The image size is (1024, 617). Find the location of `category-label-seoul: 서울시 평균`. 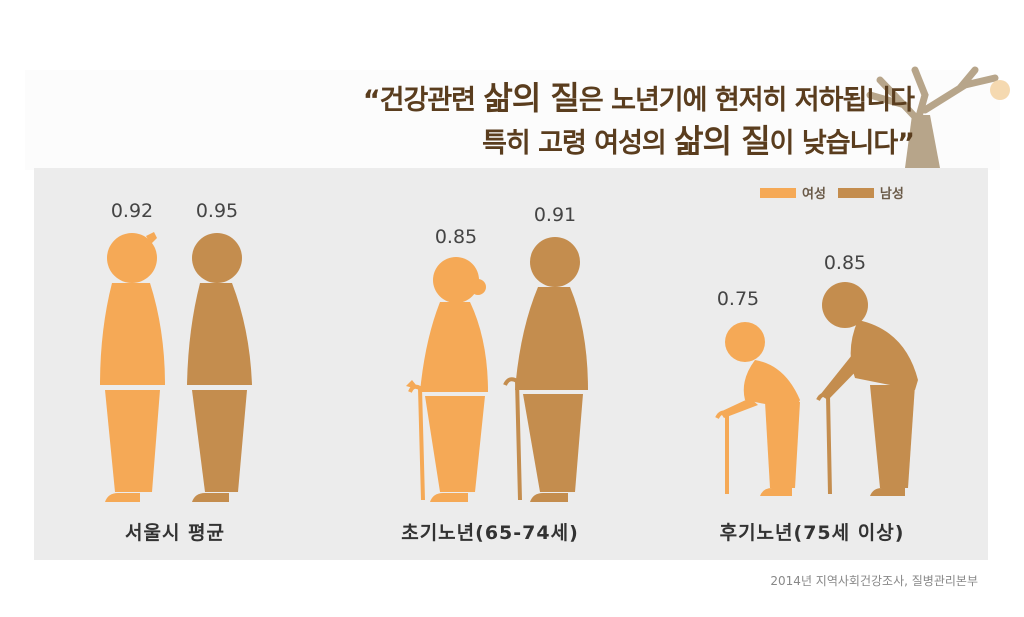

category-label-seoul: 서울시 평균 is located at coordinates (175, 533).